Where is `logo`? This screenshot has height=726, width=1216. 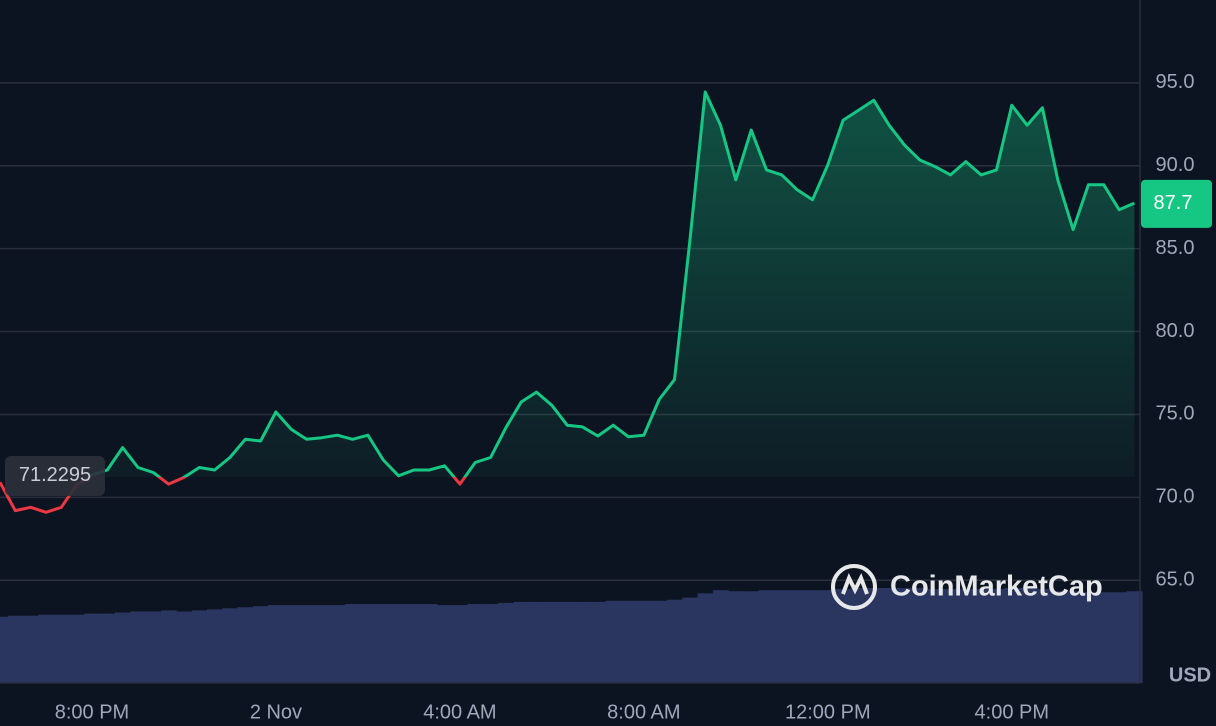
logo is located at coordinates (854, 587).